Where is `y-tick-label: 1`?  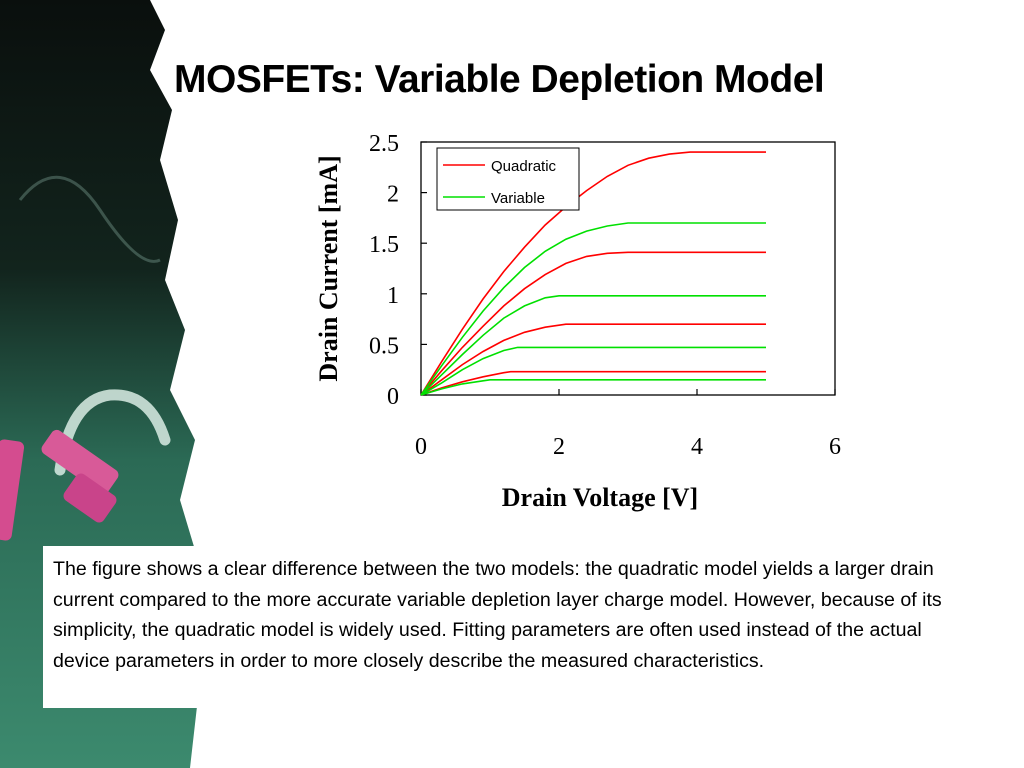 y-tick-label: 1 is located at coordinates (393, 296).